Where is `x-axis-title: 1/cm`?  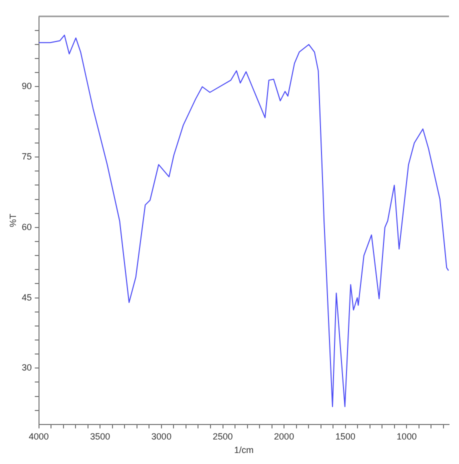 x-axis-title: 1/cm is located at coordinates (244, 450).